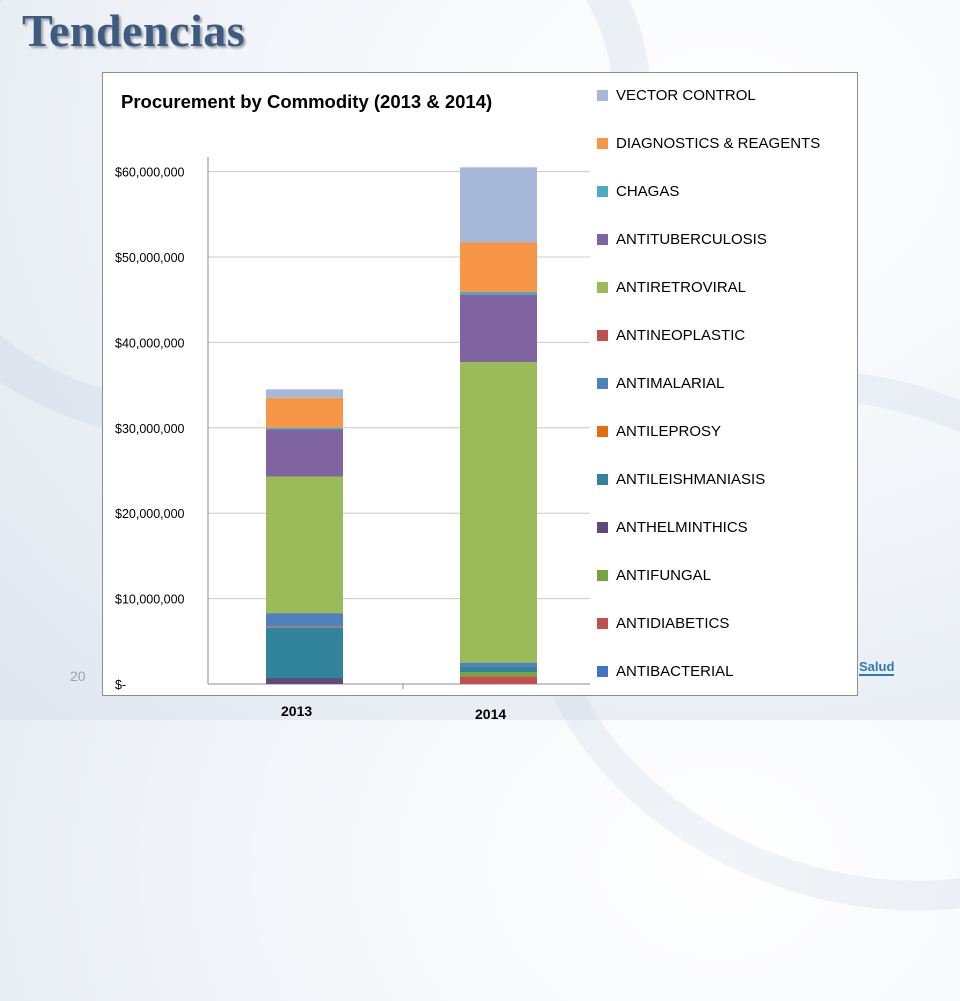  Describe the element at coordinates (304, 412) in the screenshot. I see `bar-segment-2013-diagnostics-reagents` at that location.